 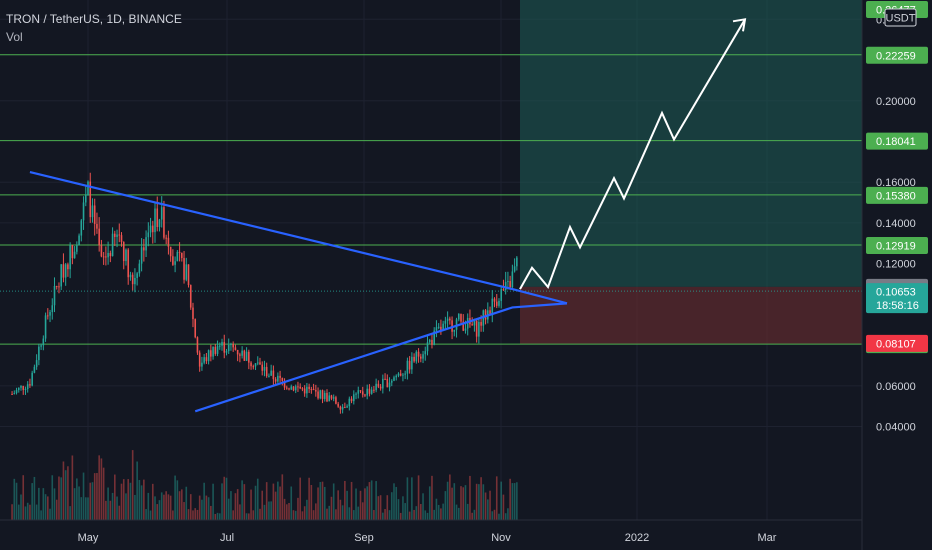 I want to click on price-badge-label: 0.10653, so click(x=896, y=293).